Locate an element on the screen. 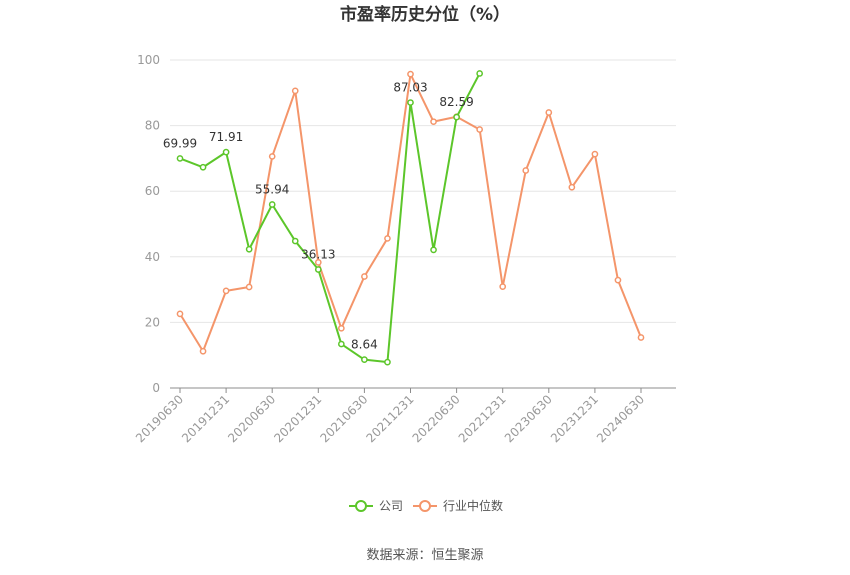 This screenshot has width=850, height=575. x-tick-label: 20231231 is located at coordinates (574, 418).